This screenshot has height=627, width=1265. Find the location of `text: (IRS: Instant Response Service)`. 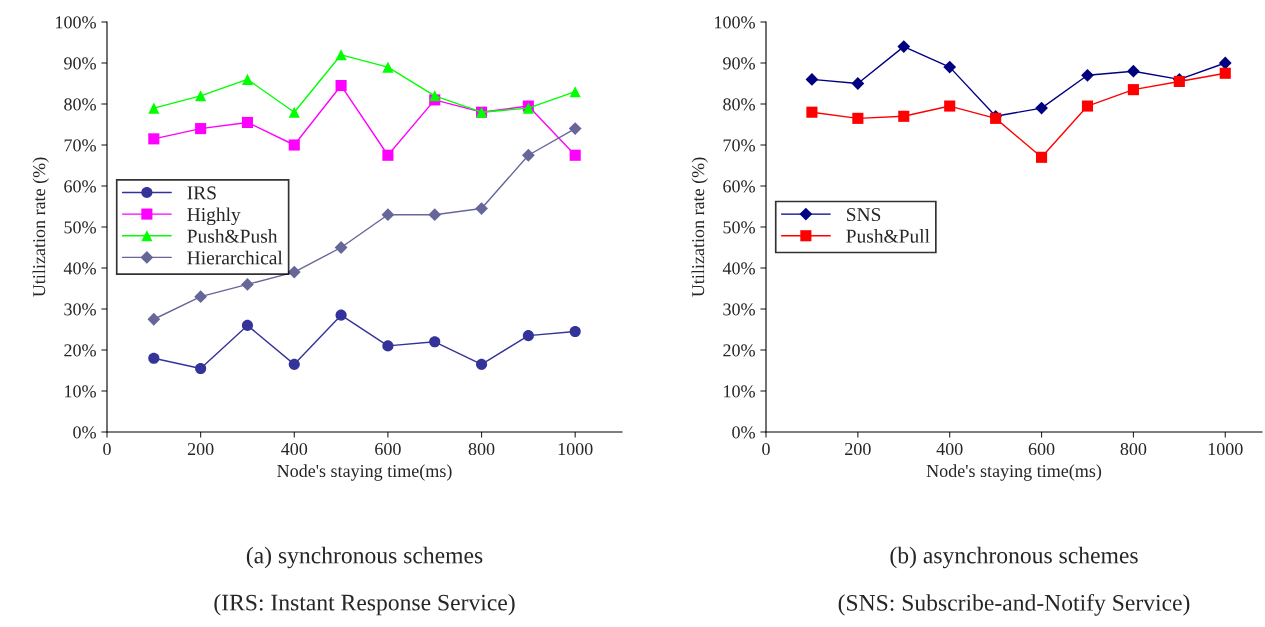

text: (IRS: Instant Response Service) is located at coordinates (364, 604).